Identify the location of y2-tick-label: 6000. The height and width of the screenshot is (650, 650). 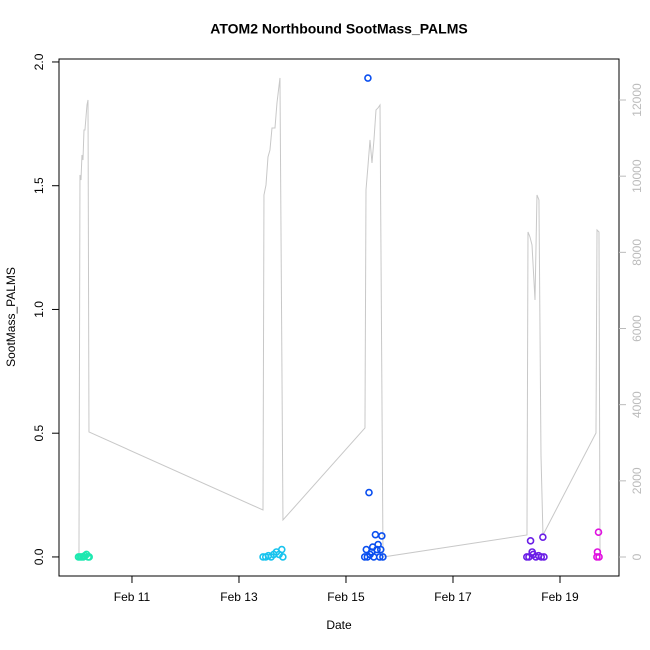
(637, 328).